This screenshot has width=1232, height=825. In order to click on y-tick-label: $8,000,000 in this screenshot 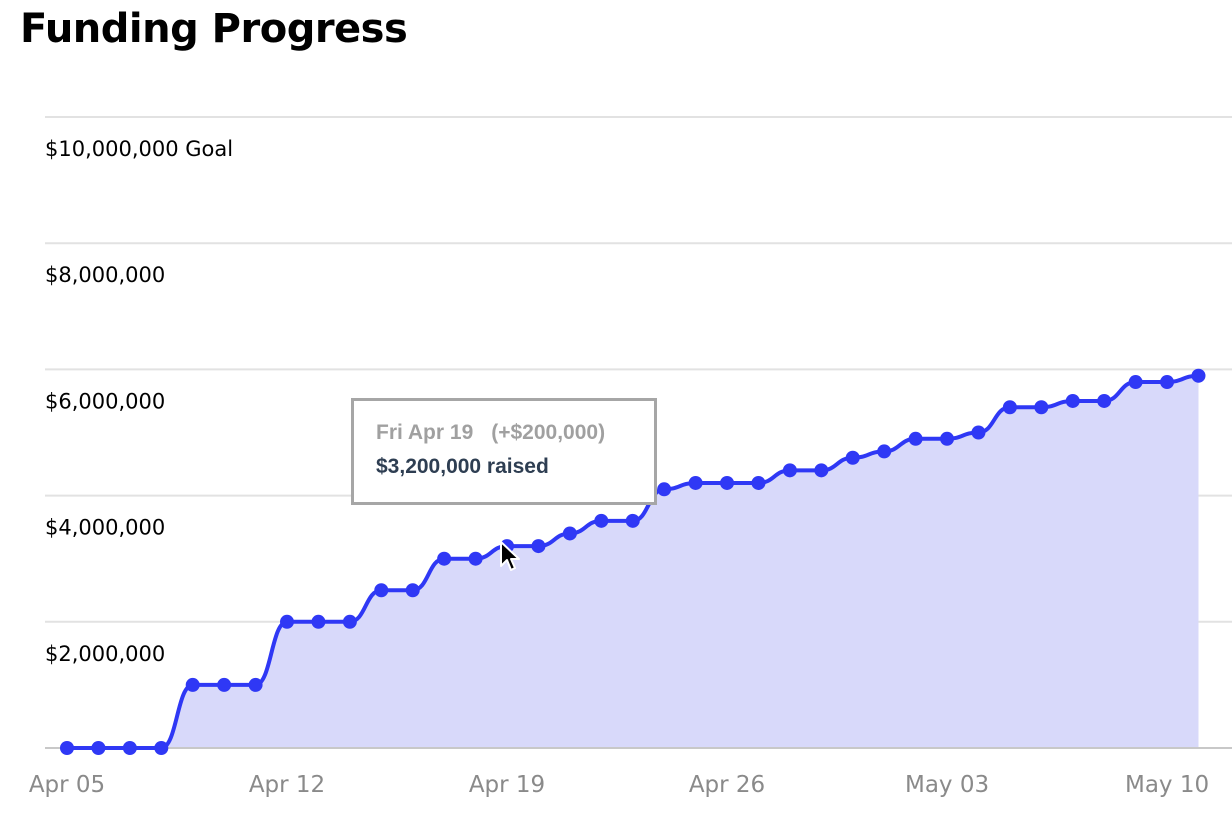, I will do `click(105, 275)`.